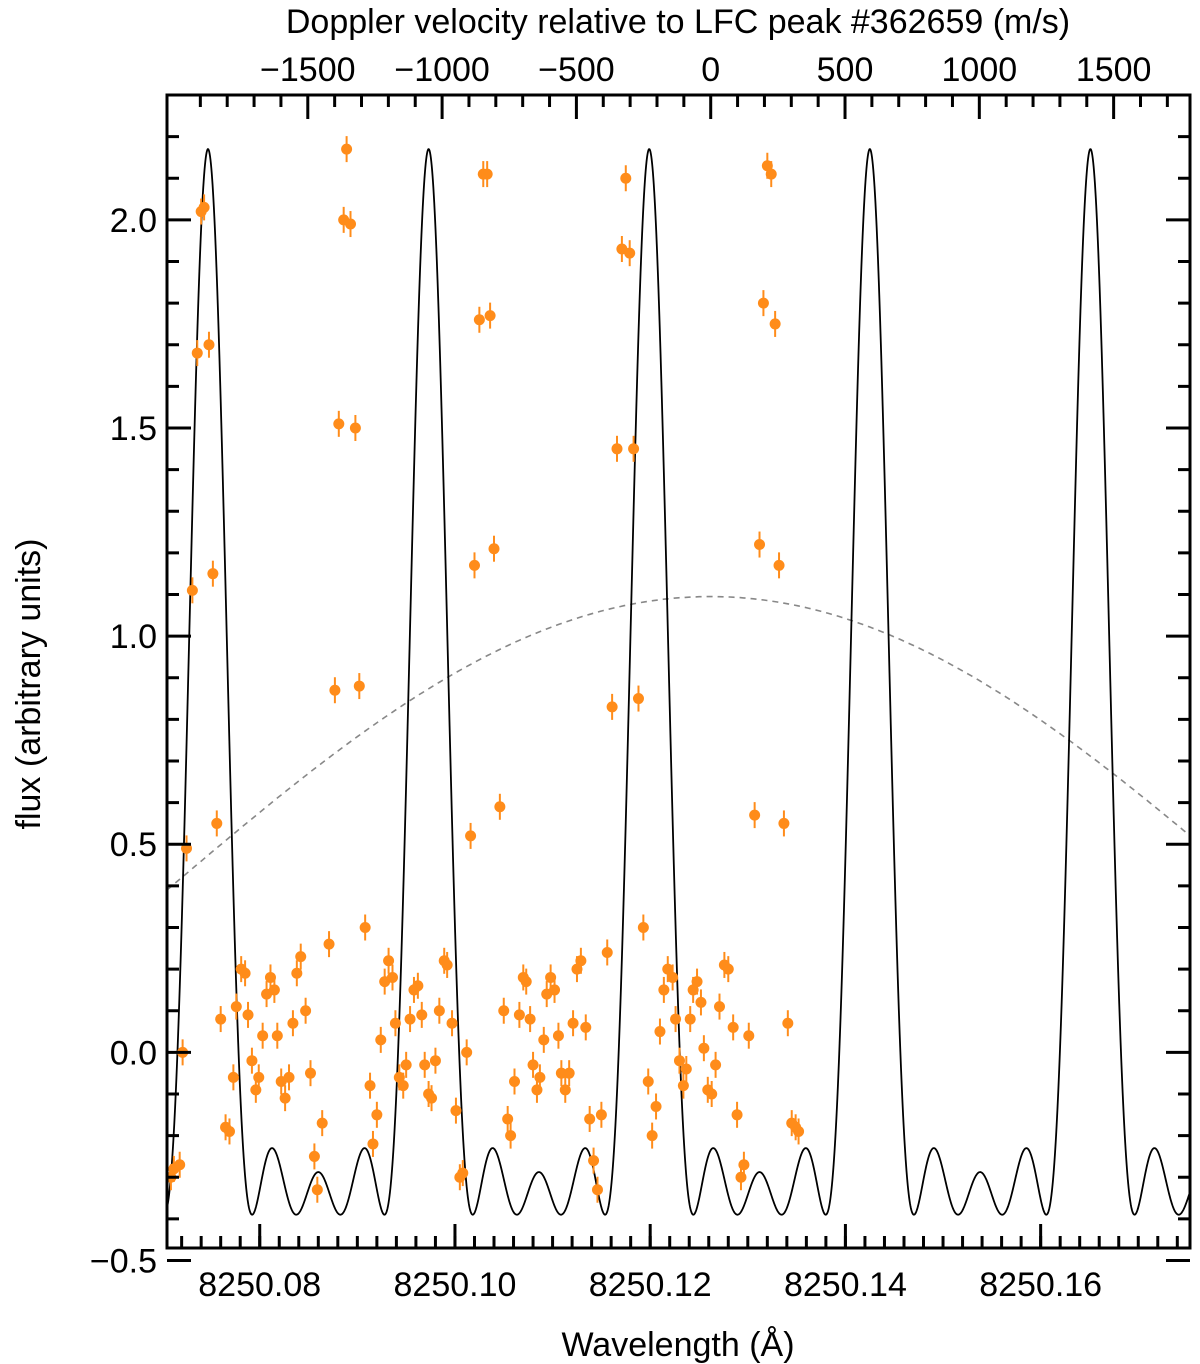 The width and height of the screenshot is (1200, 1364). Describe the element at coordinates (308, 70) in the screenshot. I see `top-tick-label: −1500` at that location.